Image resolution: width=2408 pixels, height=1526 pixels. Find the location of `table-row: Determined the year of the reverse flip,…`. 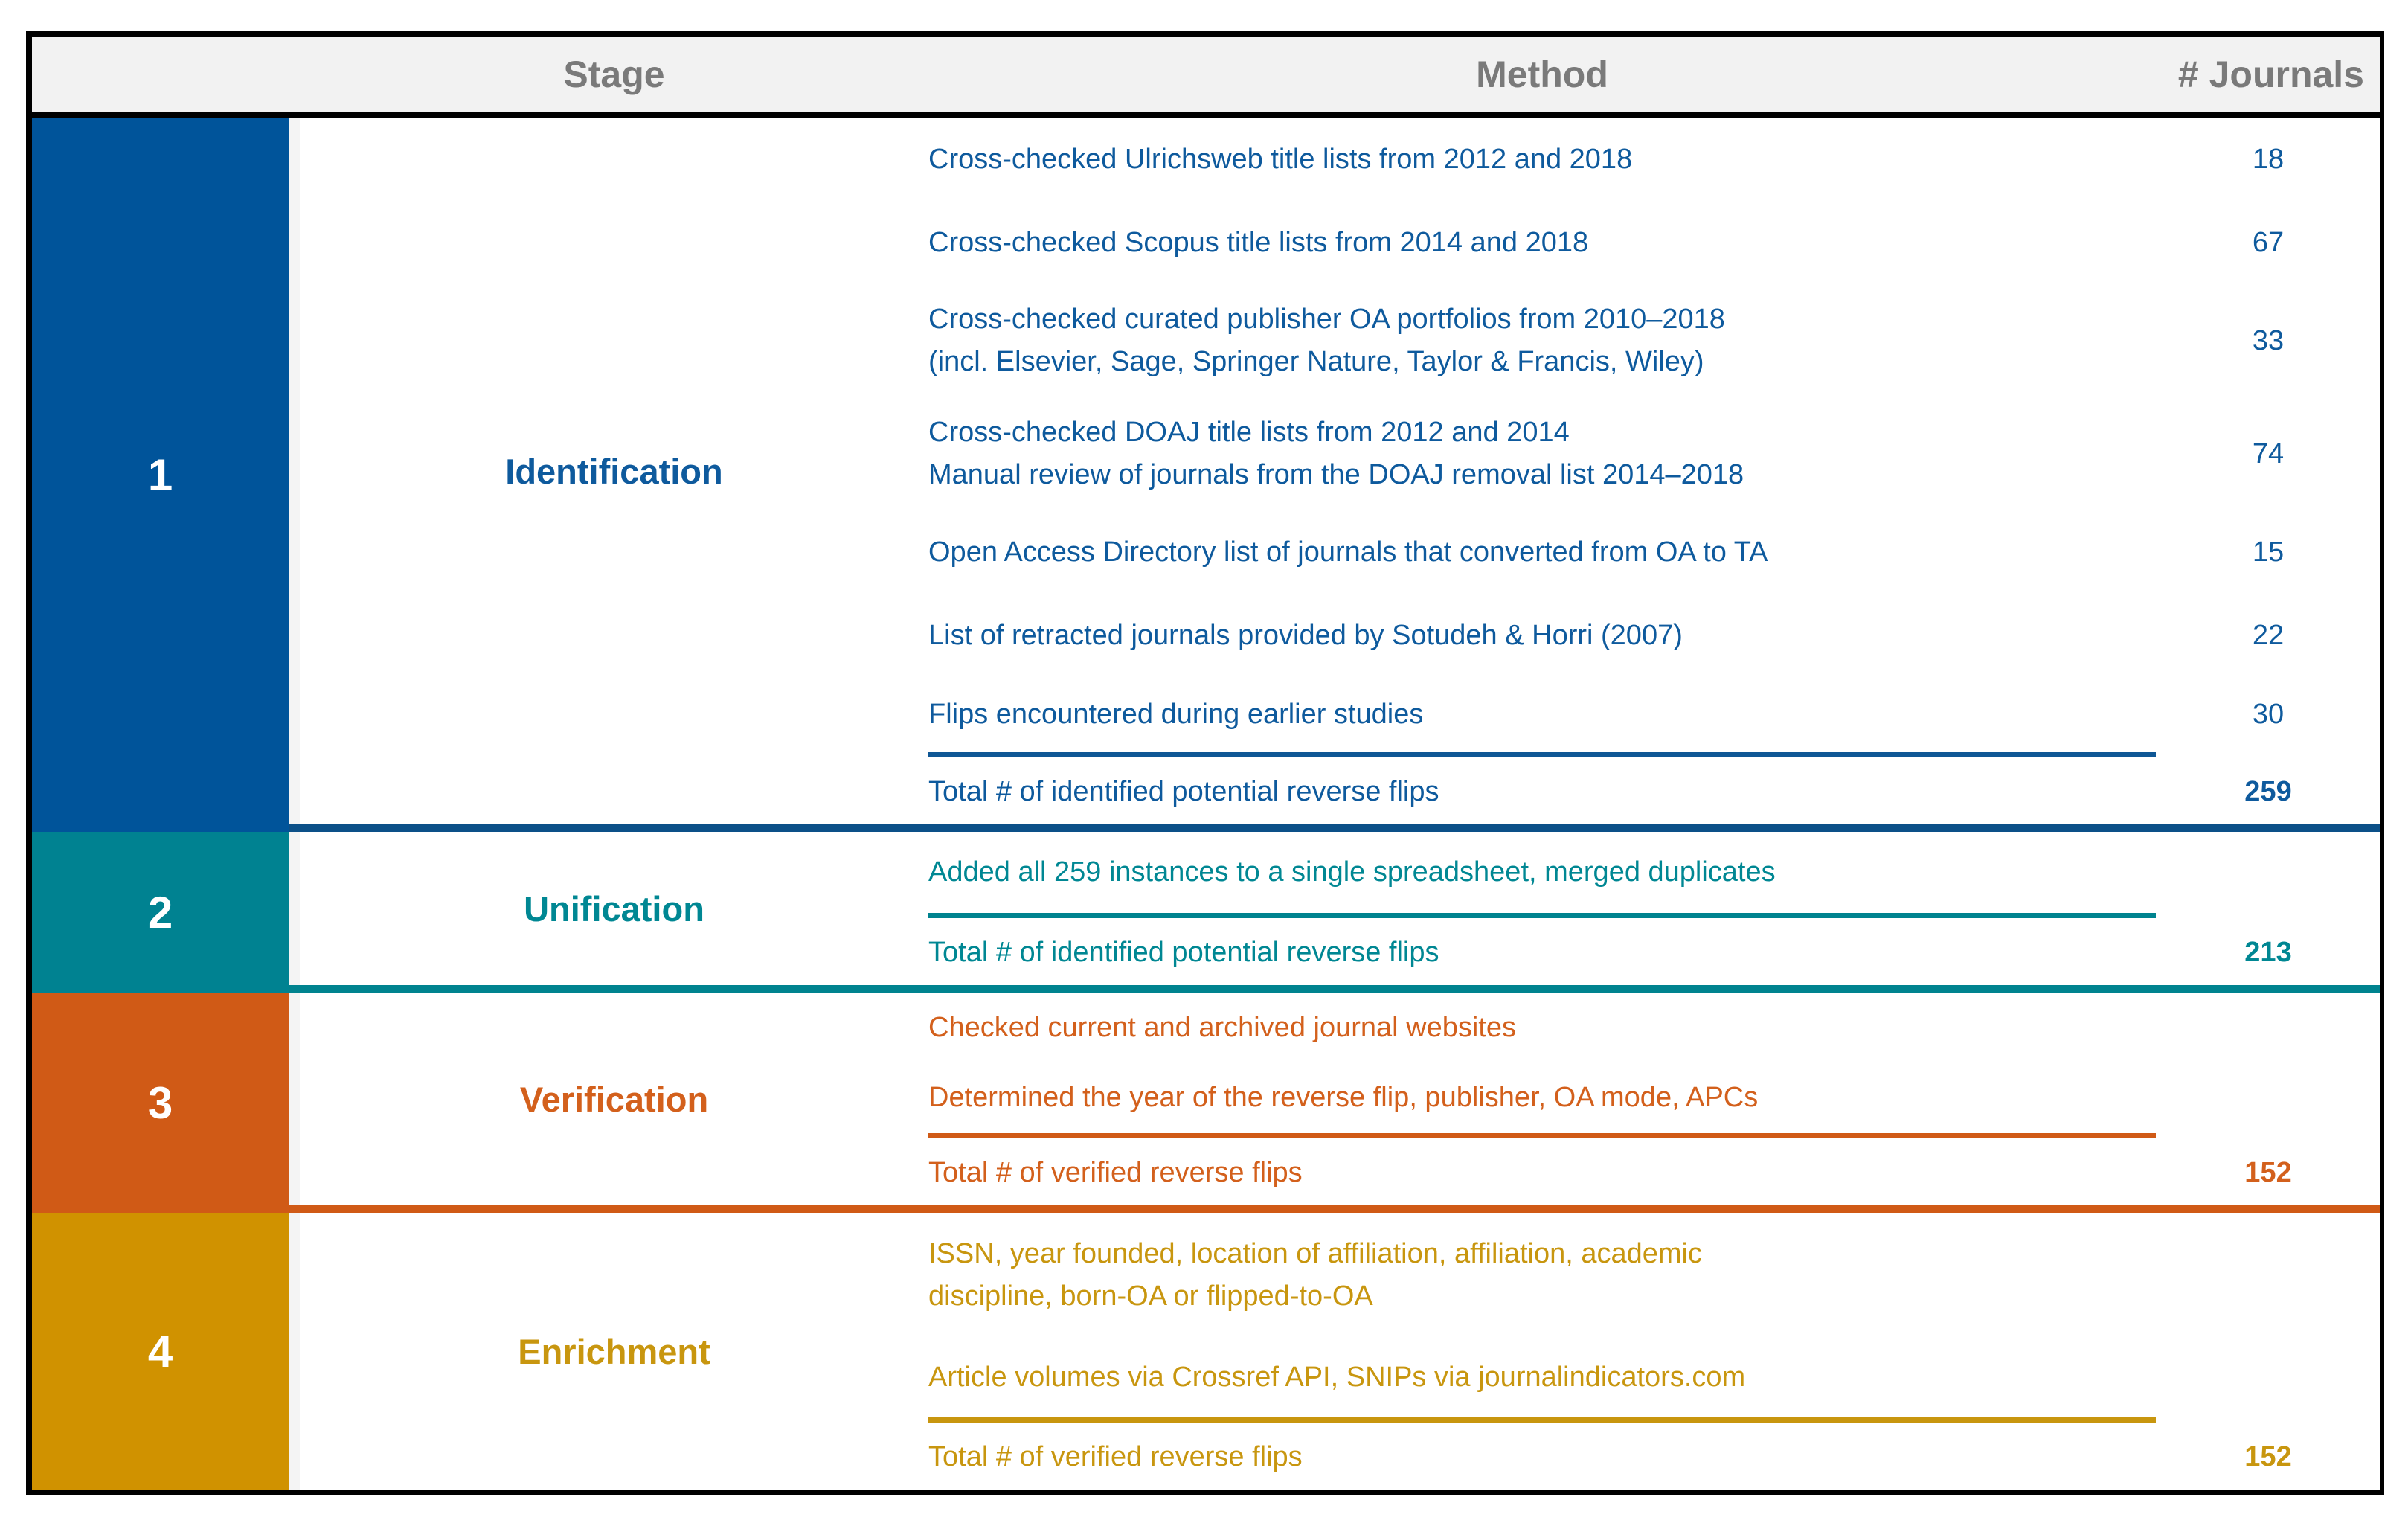

table-row: Determined the year of the reverse flip,… is located at coordinates (1654, 1097).